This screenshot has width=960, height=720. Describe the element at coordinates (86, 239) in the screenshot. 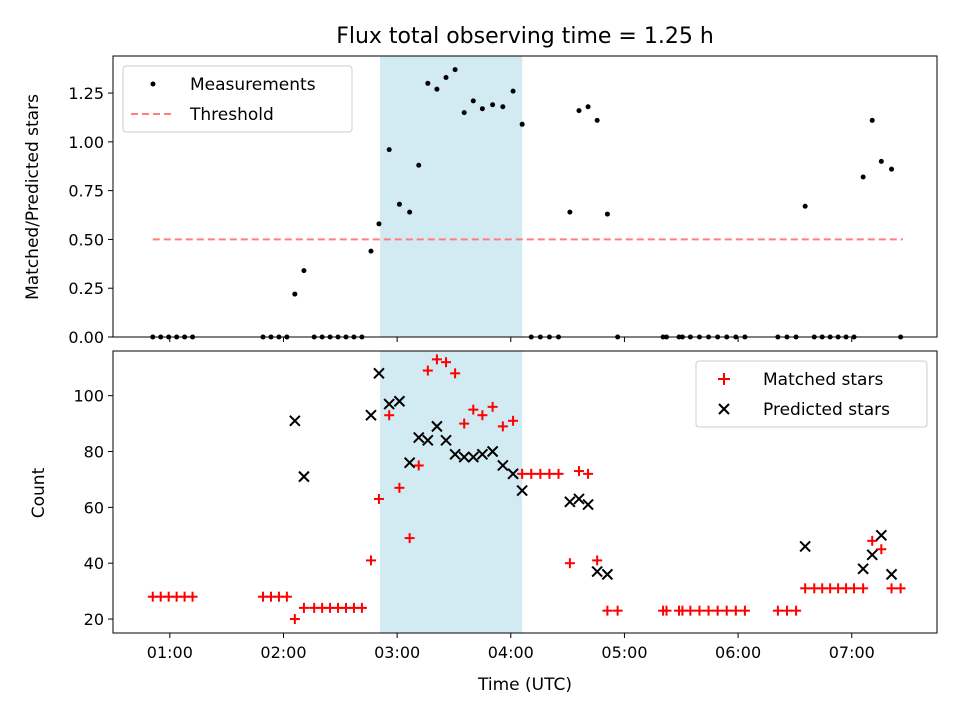

I see `top-y-tick-label: 0.50` at that location.